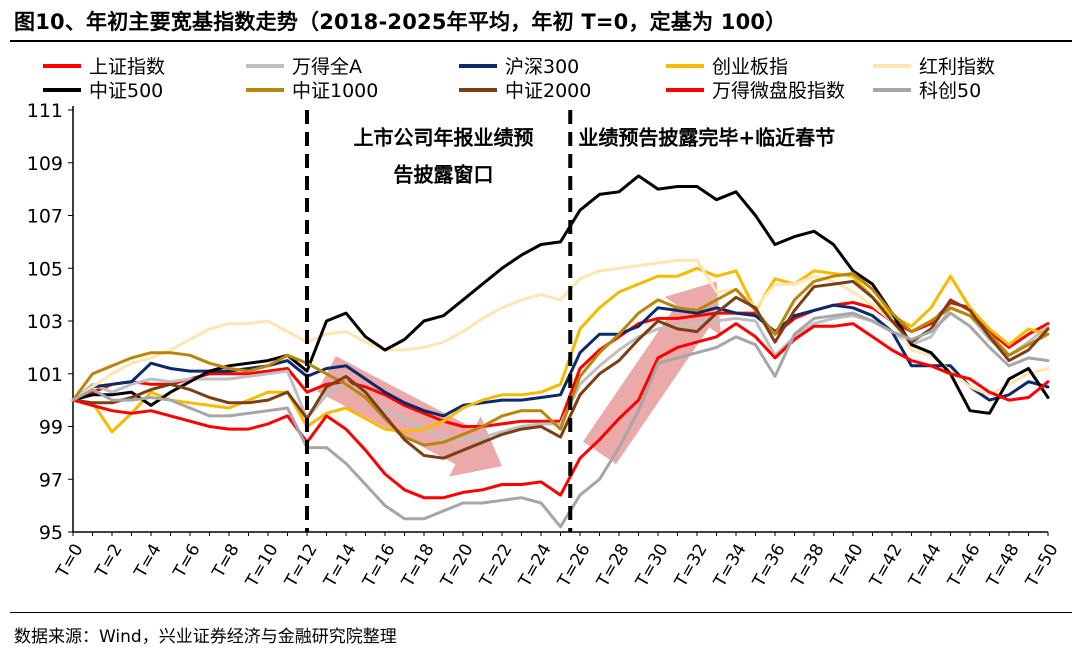 Image resolution: width=1080 pixels, height=649 pixels. I want to click on x-tick-label: T=44, so click(925, 565).